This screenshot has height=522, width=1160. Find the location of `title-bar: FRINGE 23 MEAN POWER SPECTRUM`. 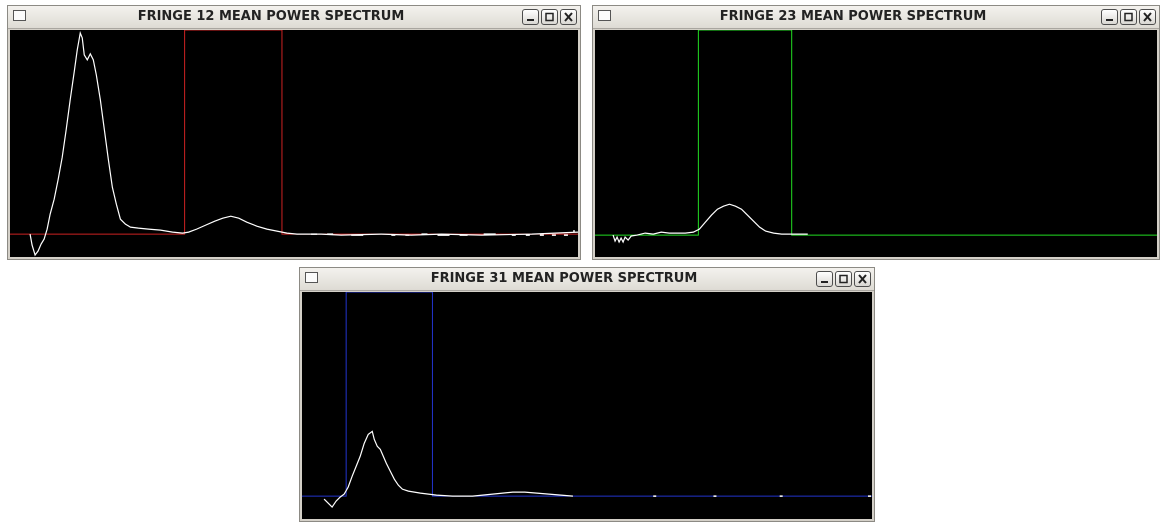

title-bar: FRINGE 23 MEAN POWER SPECTRUM is located at coordinates (876, 17).